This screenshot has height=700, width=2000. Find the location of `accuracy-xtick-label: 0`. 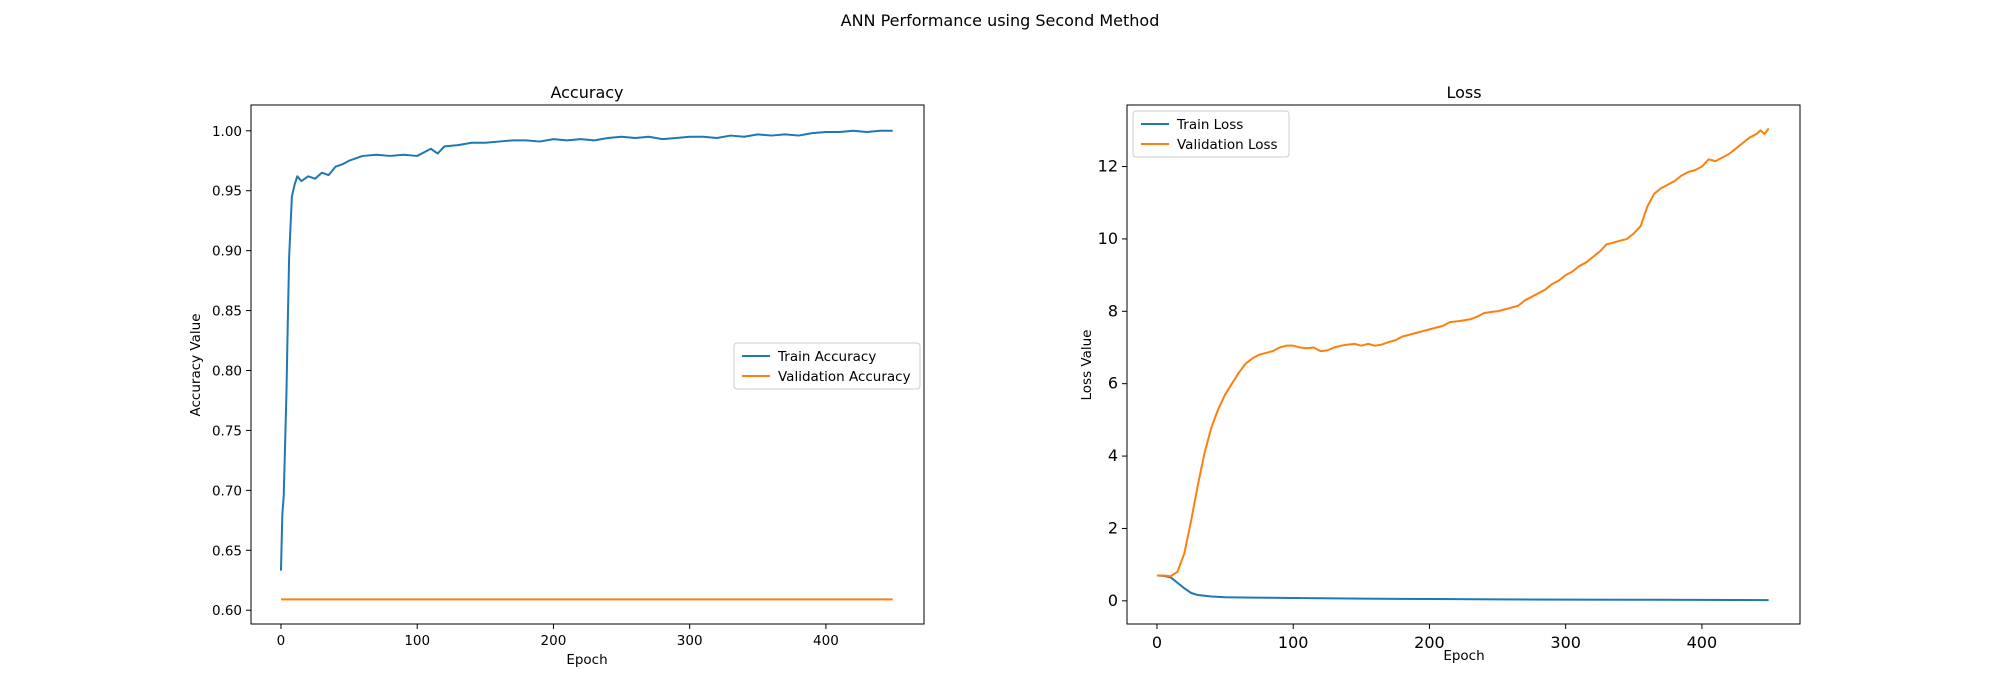

accuracy-xtick-label: 0 is located at coordinates (281, 641).